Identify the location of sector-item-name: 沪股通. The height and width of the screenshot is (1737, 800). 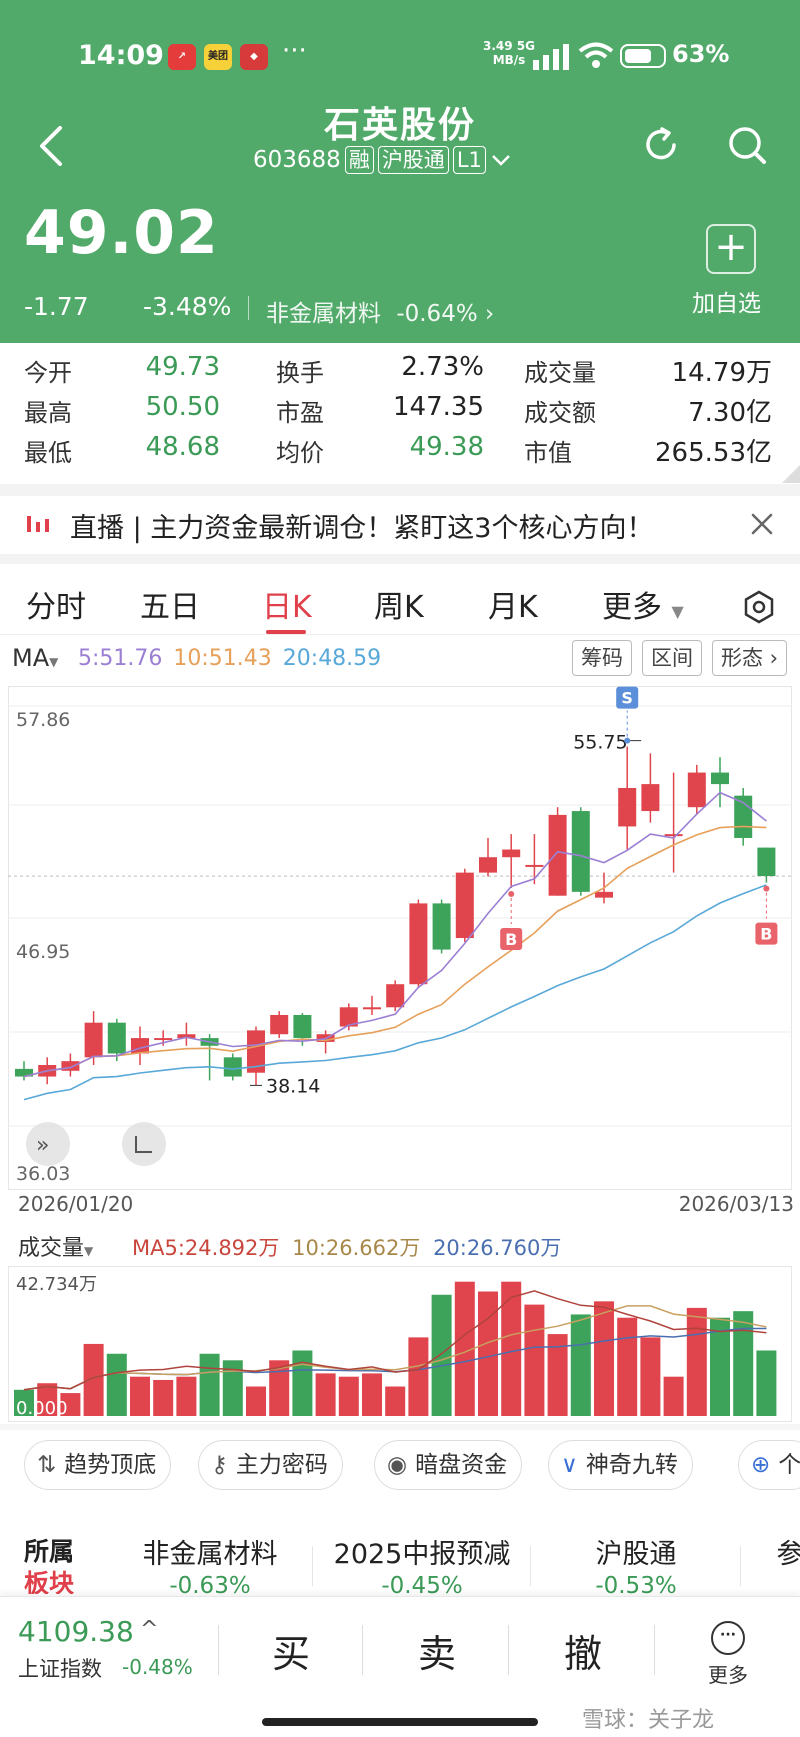
(636, 1554).